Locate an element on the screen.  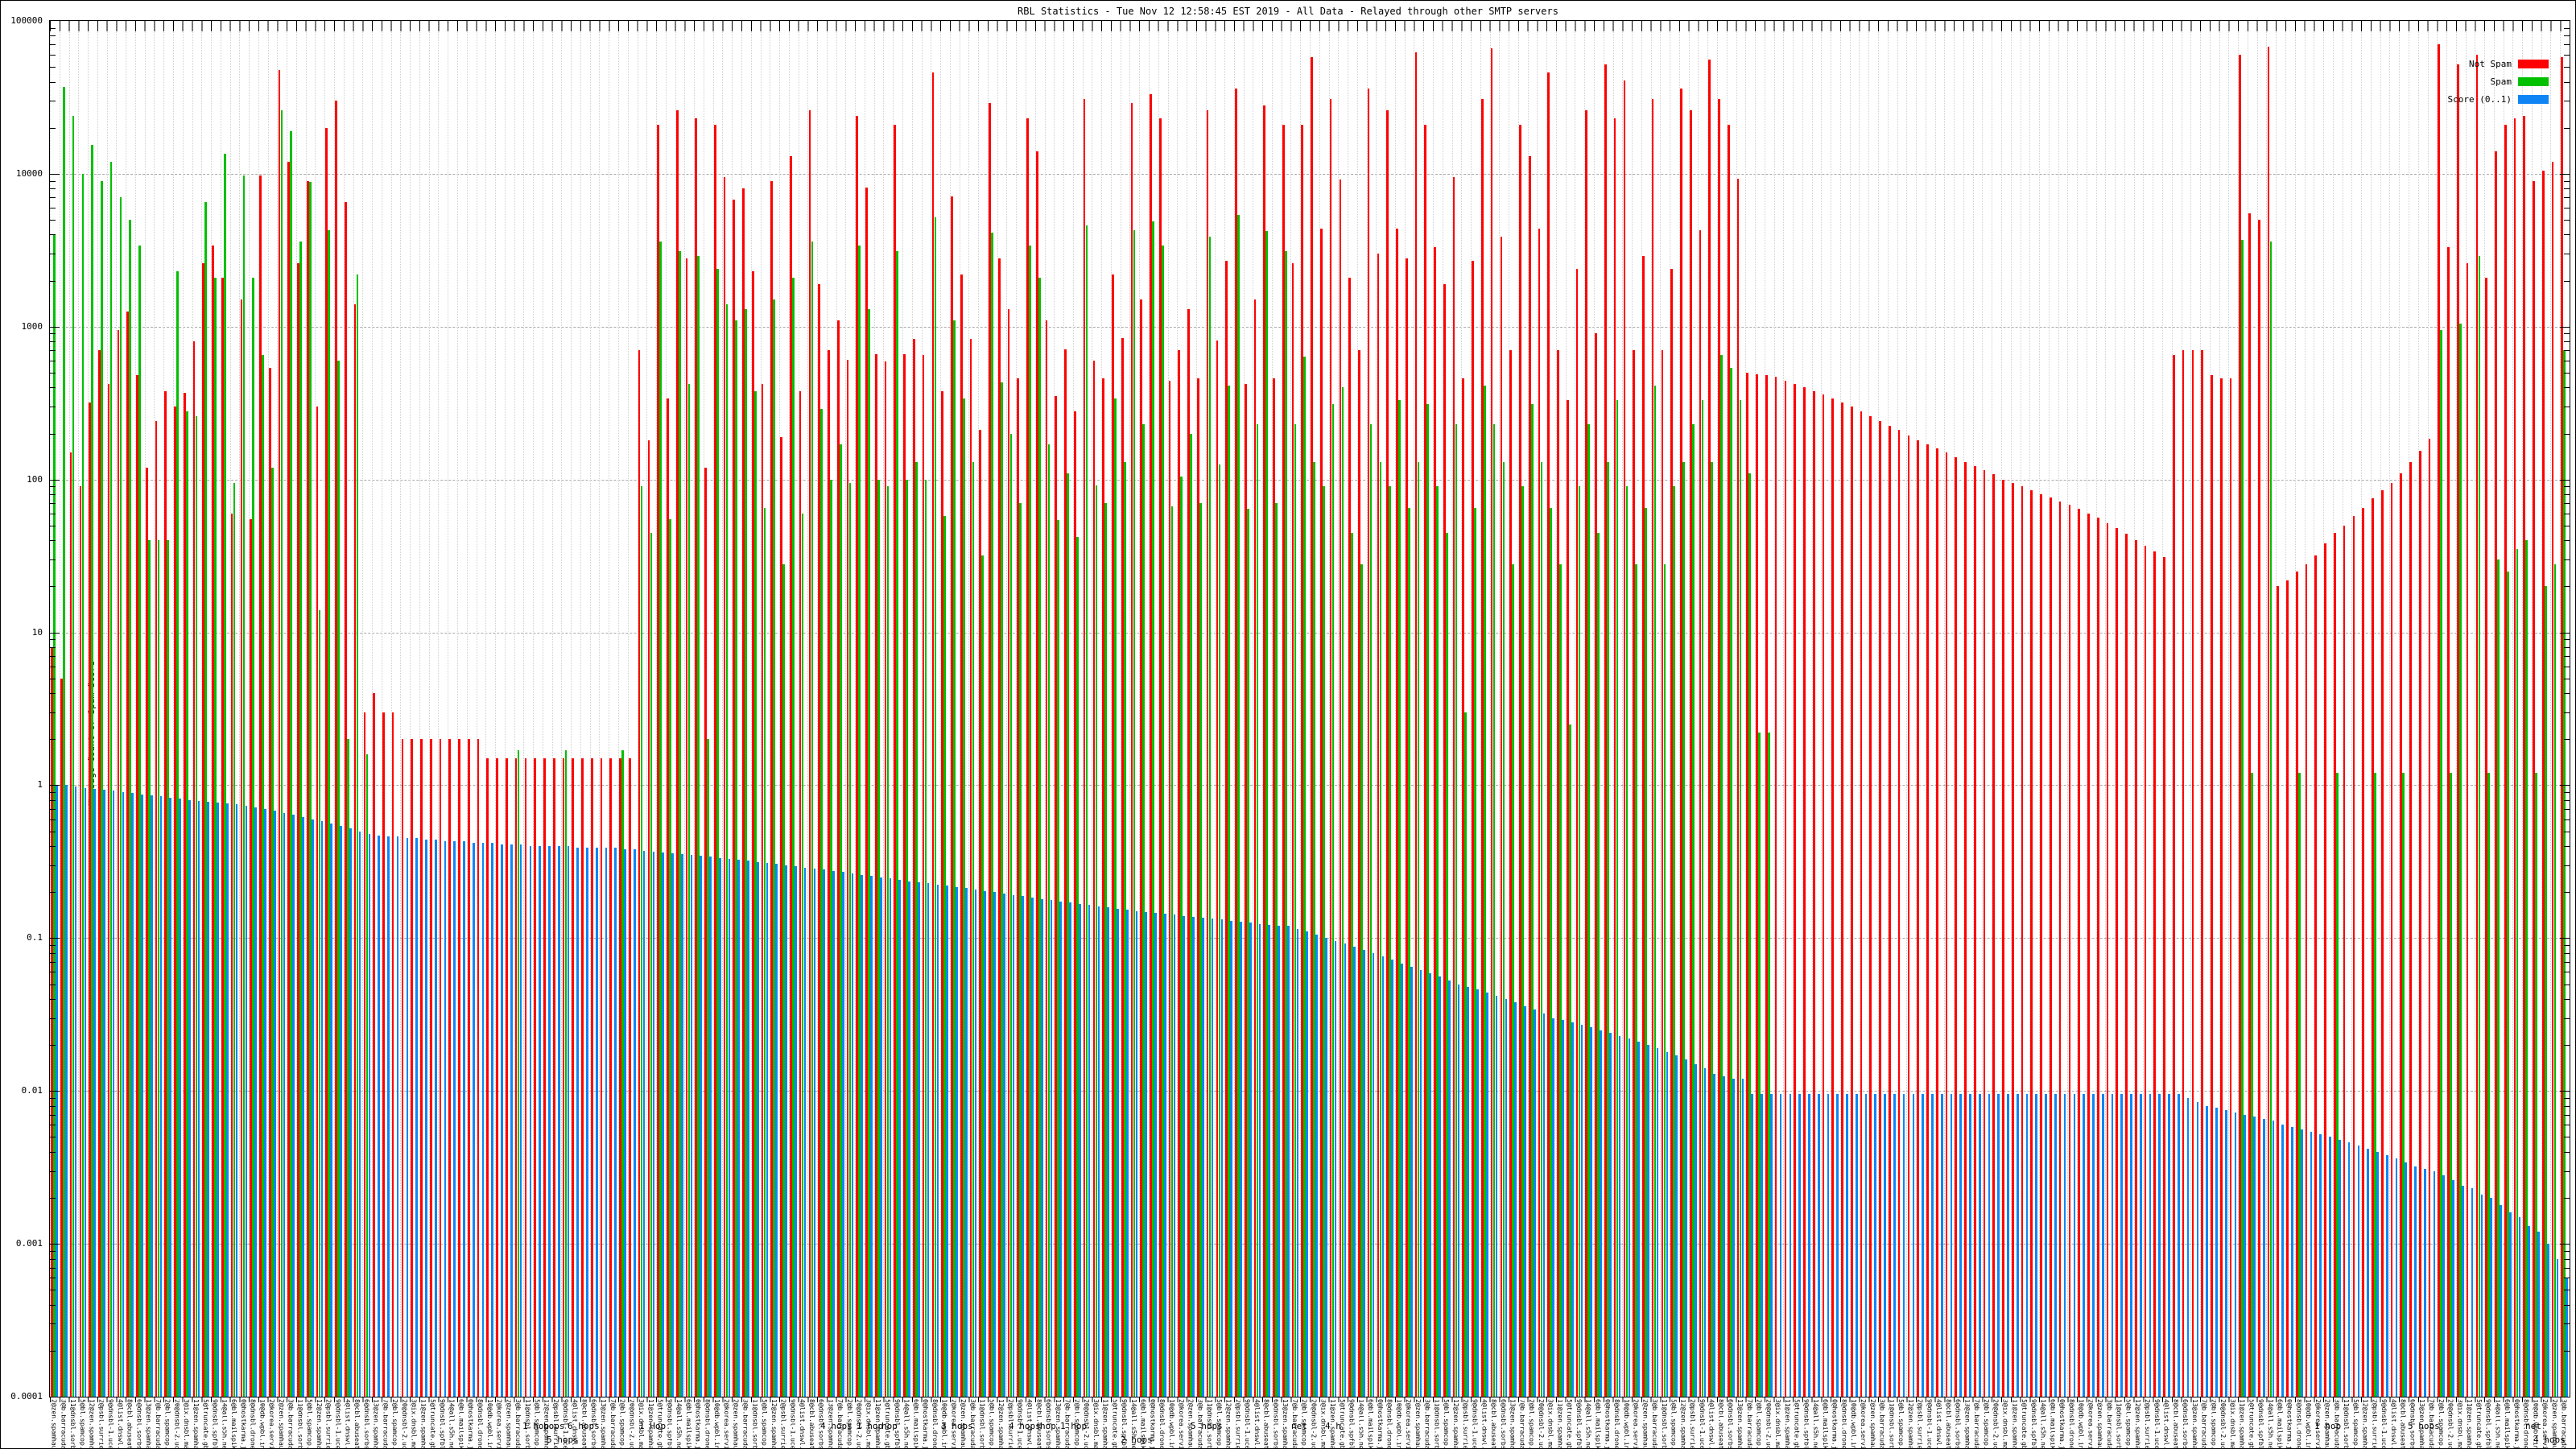
x-axis-fragment: 4 h is located at coordinates (1333, 1426).